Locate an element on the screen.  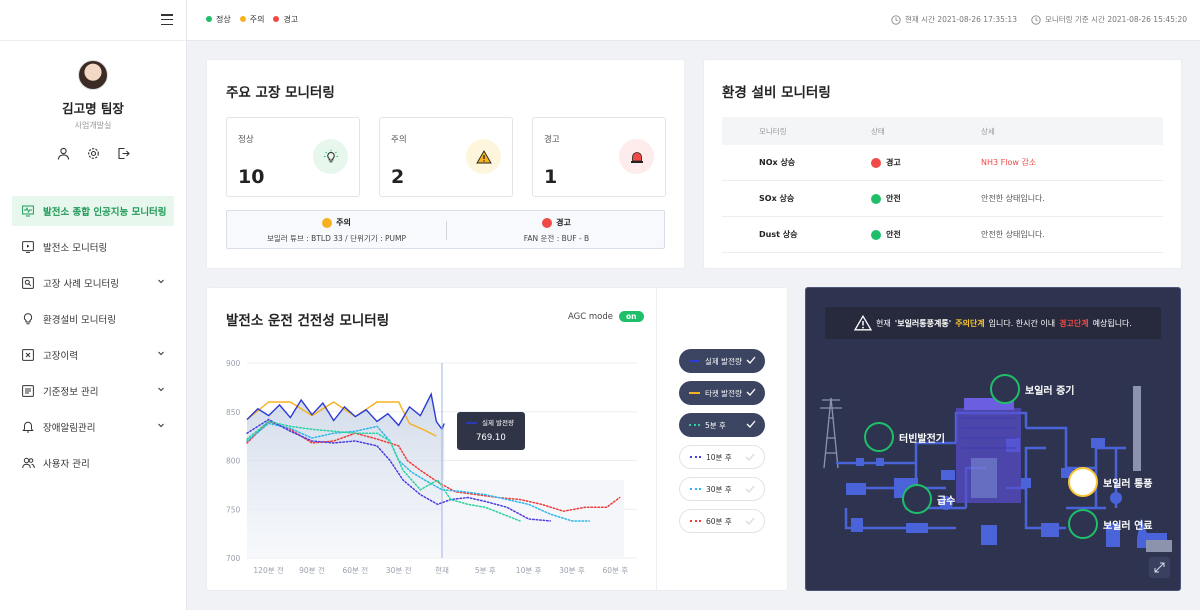
fault-box-normal: 정상 10 is located at coordinates (293, 157).